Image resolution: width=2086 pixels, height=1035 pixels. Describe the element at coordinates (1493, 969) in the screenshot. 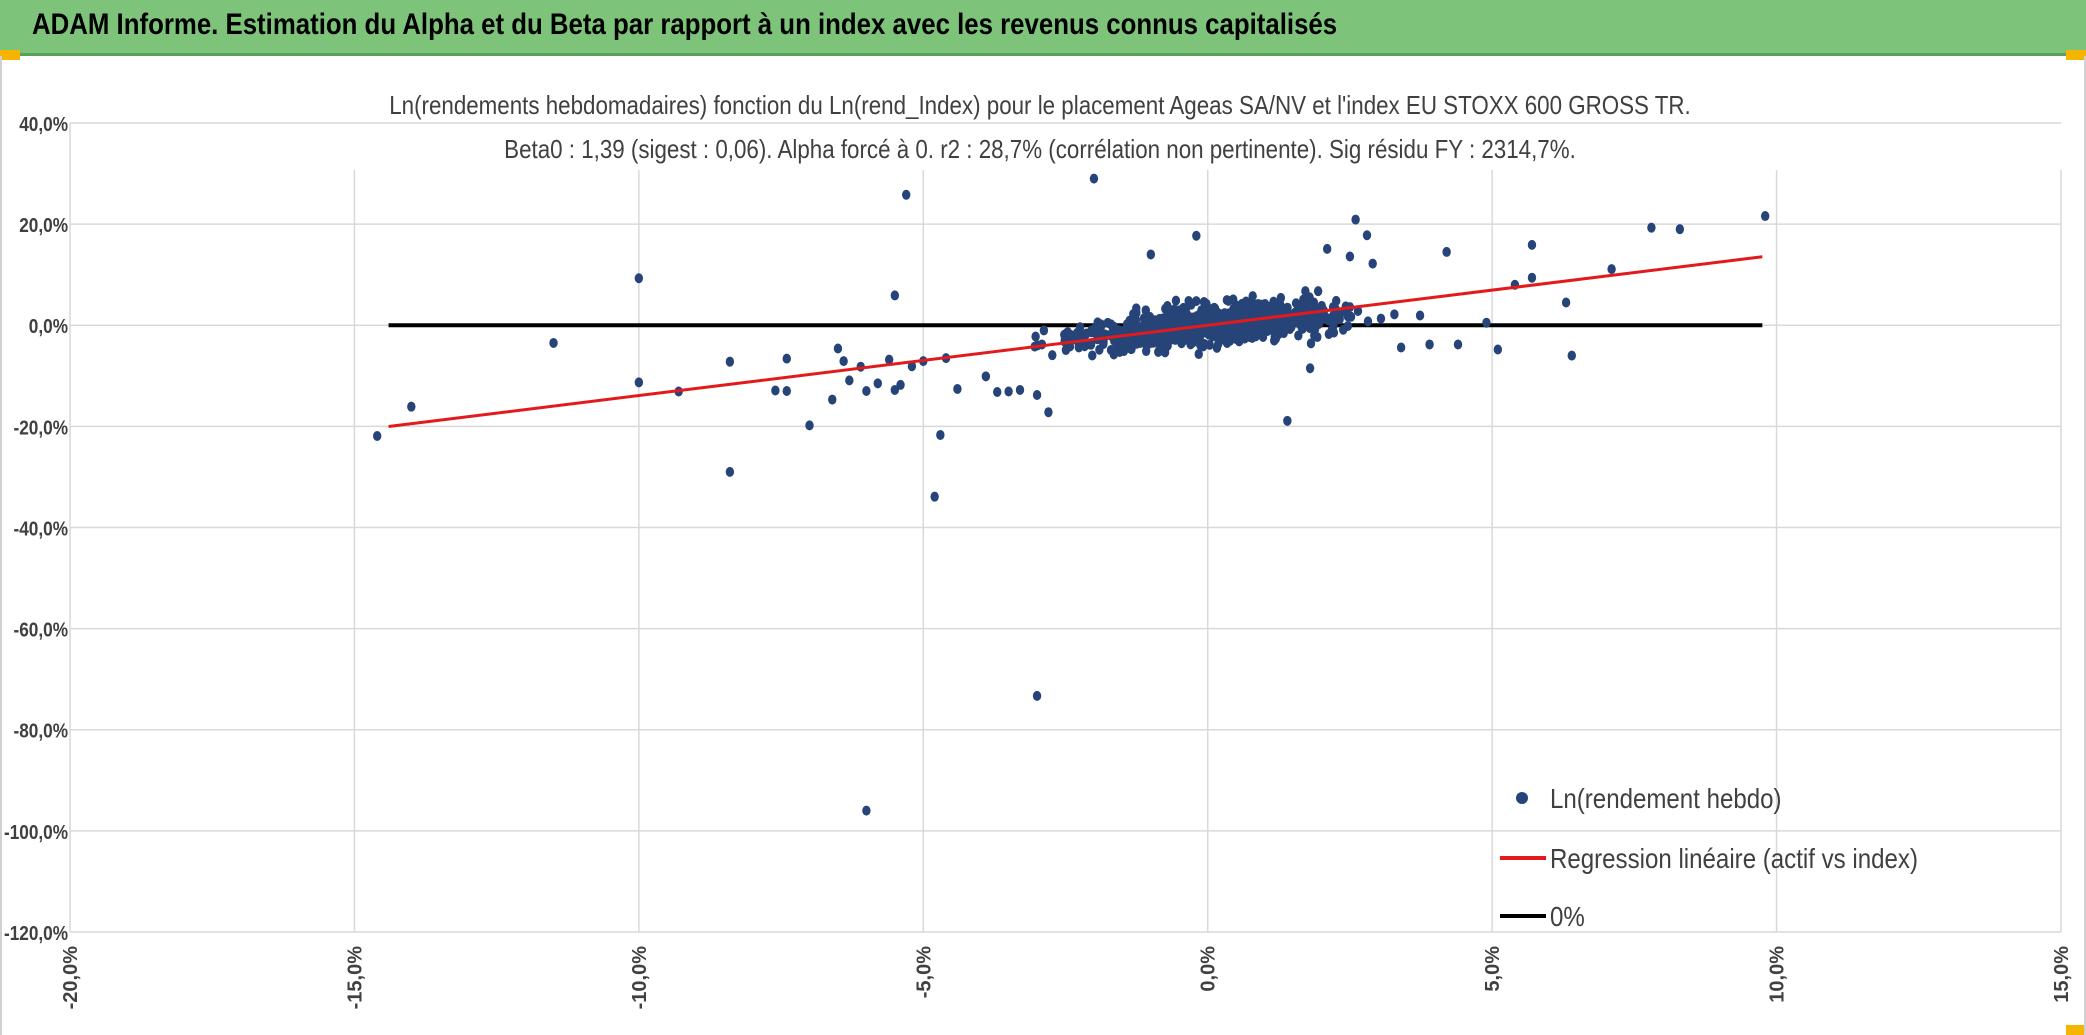

I see `x-tick-label: 5,0%` at that location.